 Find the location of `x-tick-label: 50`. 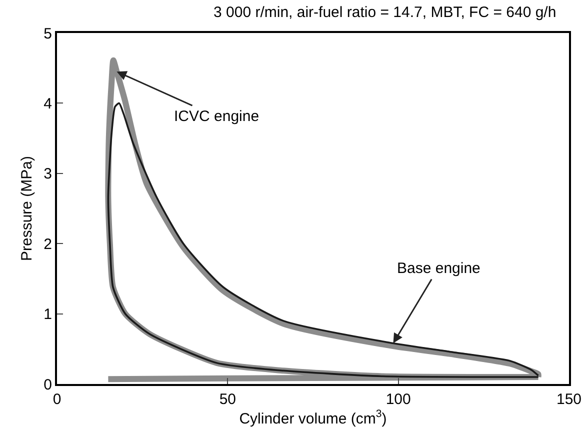

x-tick-label: 50 is located at coordinates (227, 399).